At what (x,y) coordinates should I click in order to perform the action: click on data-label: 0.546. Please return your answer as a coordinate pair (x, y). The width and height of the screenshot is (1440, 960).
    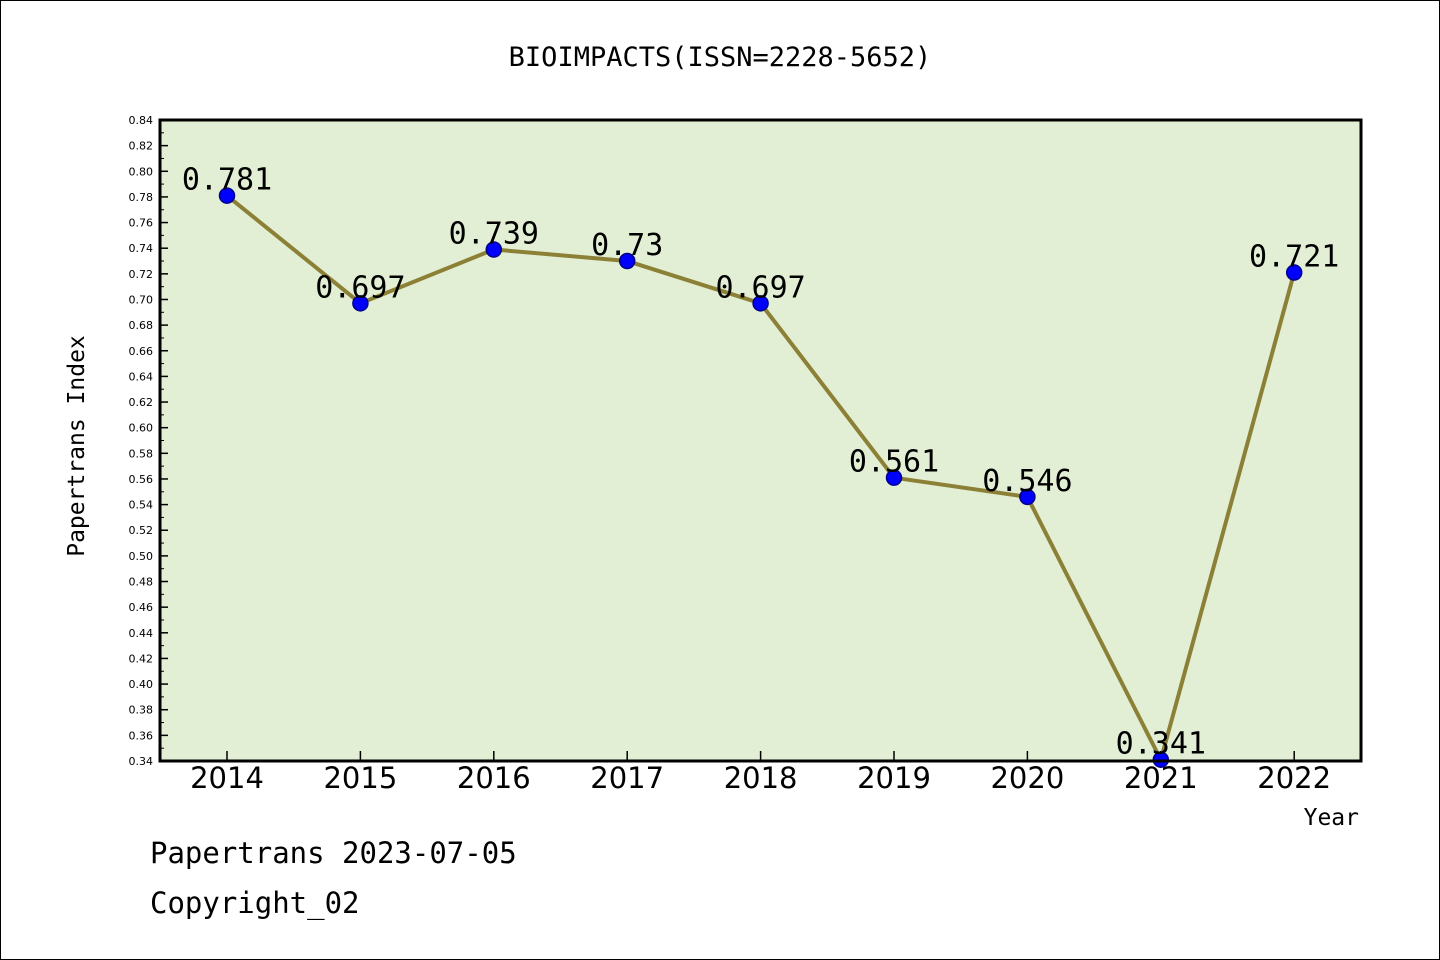
    Looking at the image, I should click on (1027, 481).